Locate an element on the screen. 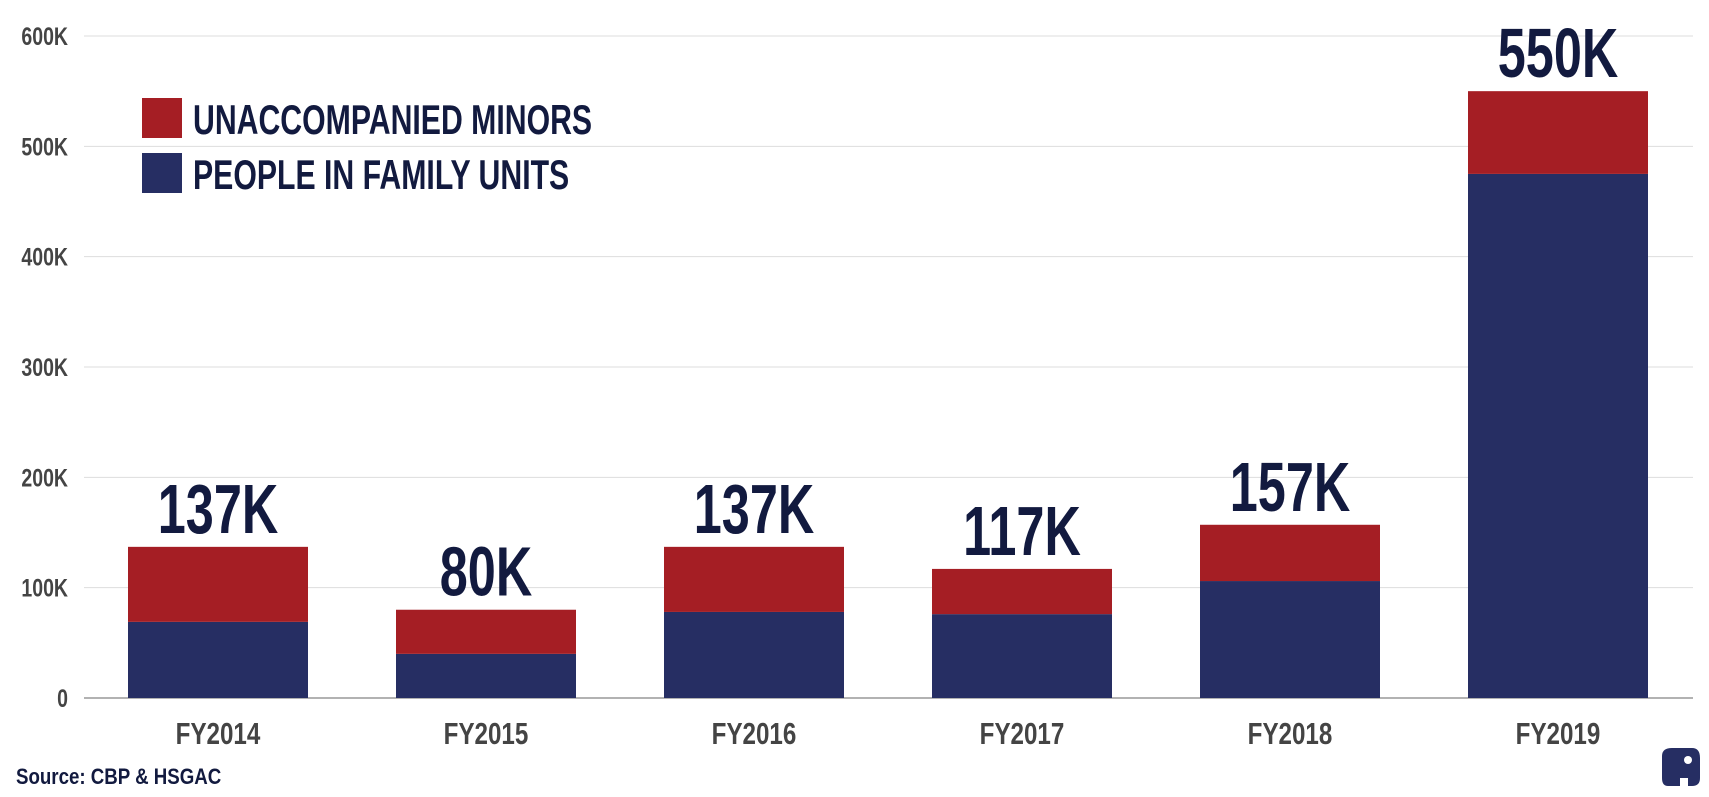 This screenshot has height=797, width=1709. source: Source: CBP & HSGAC is located at coordinates (119, 778).